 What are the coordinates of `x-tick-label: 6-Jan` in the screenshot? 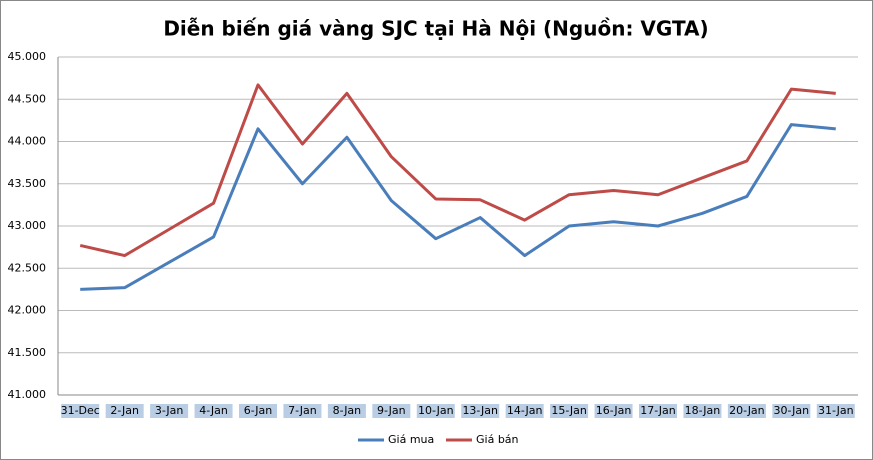 It's located at (258, 410).